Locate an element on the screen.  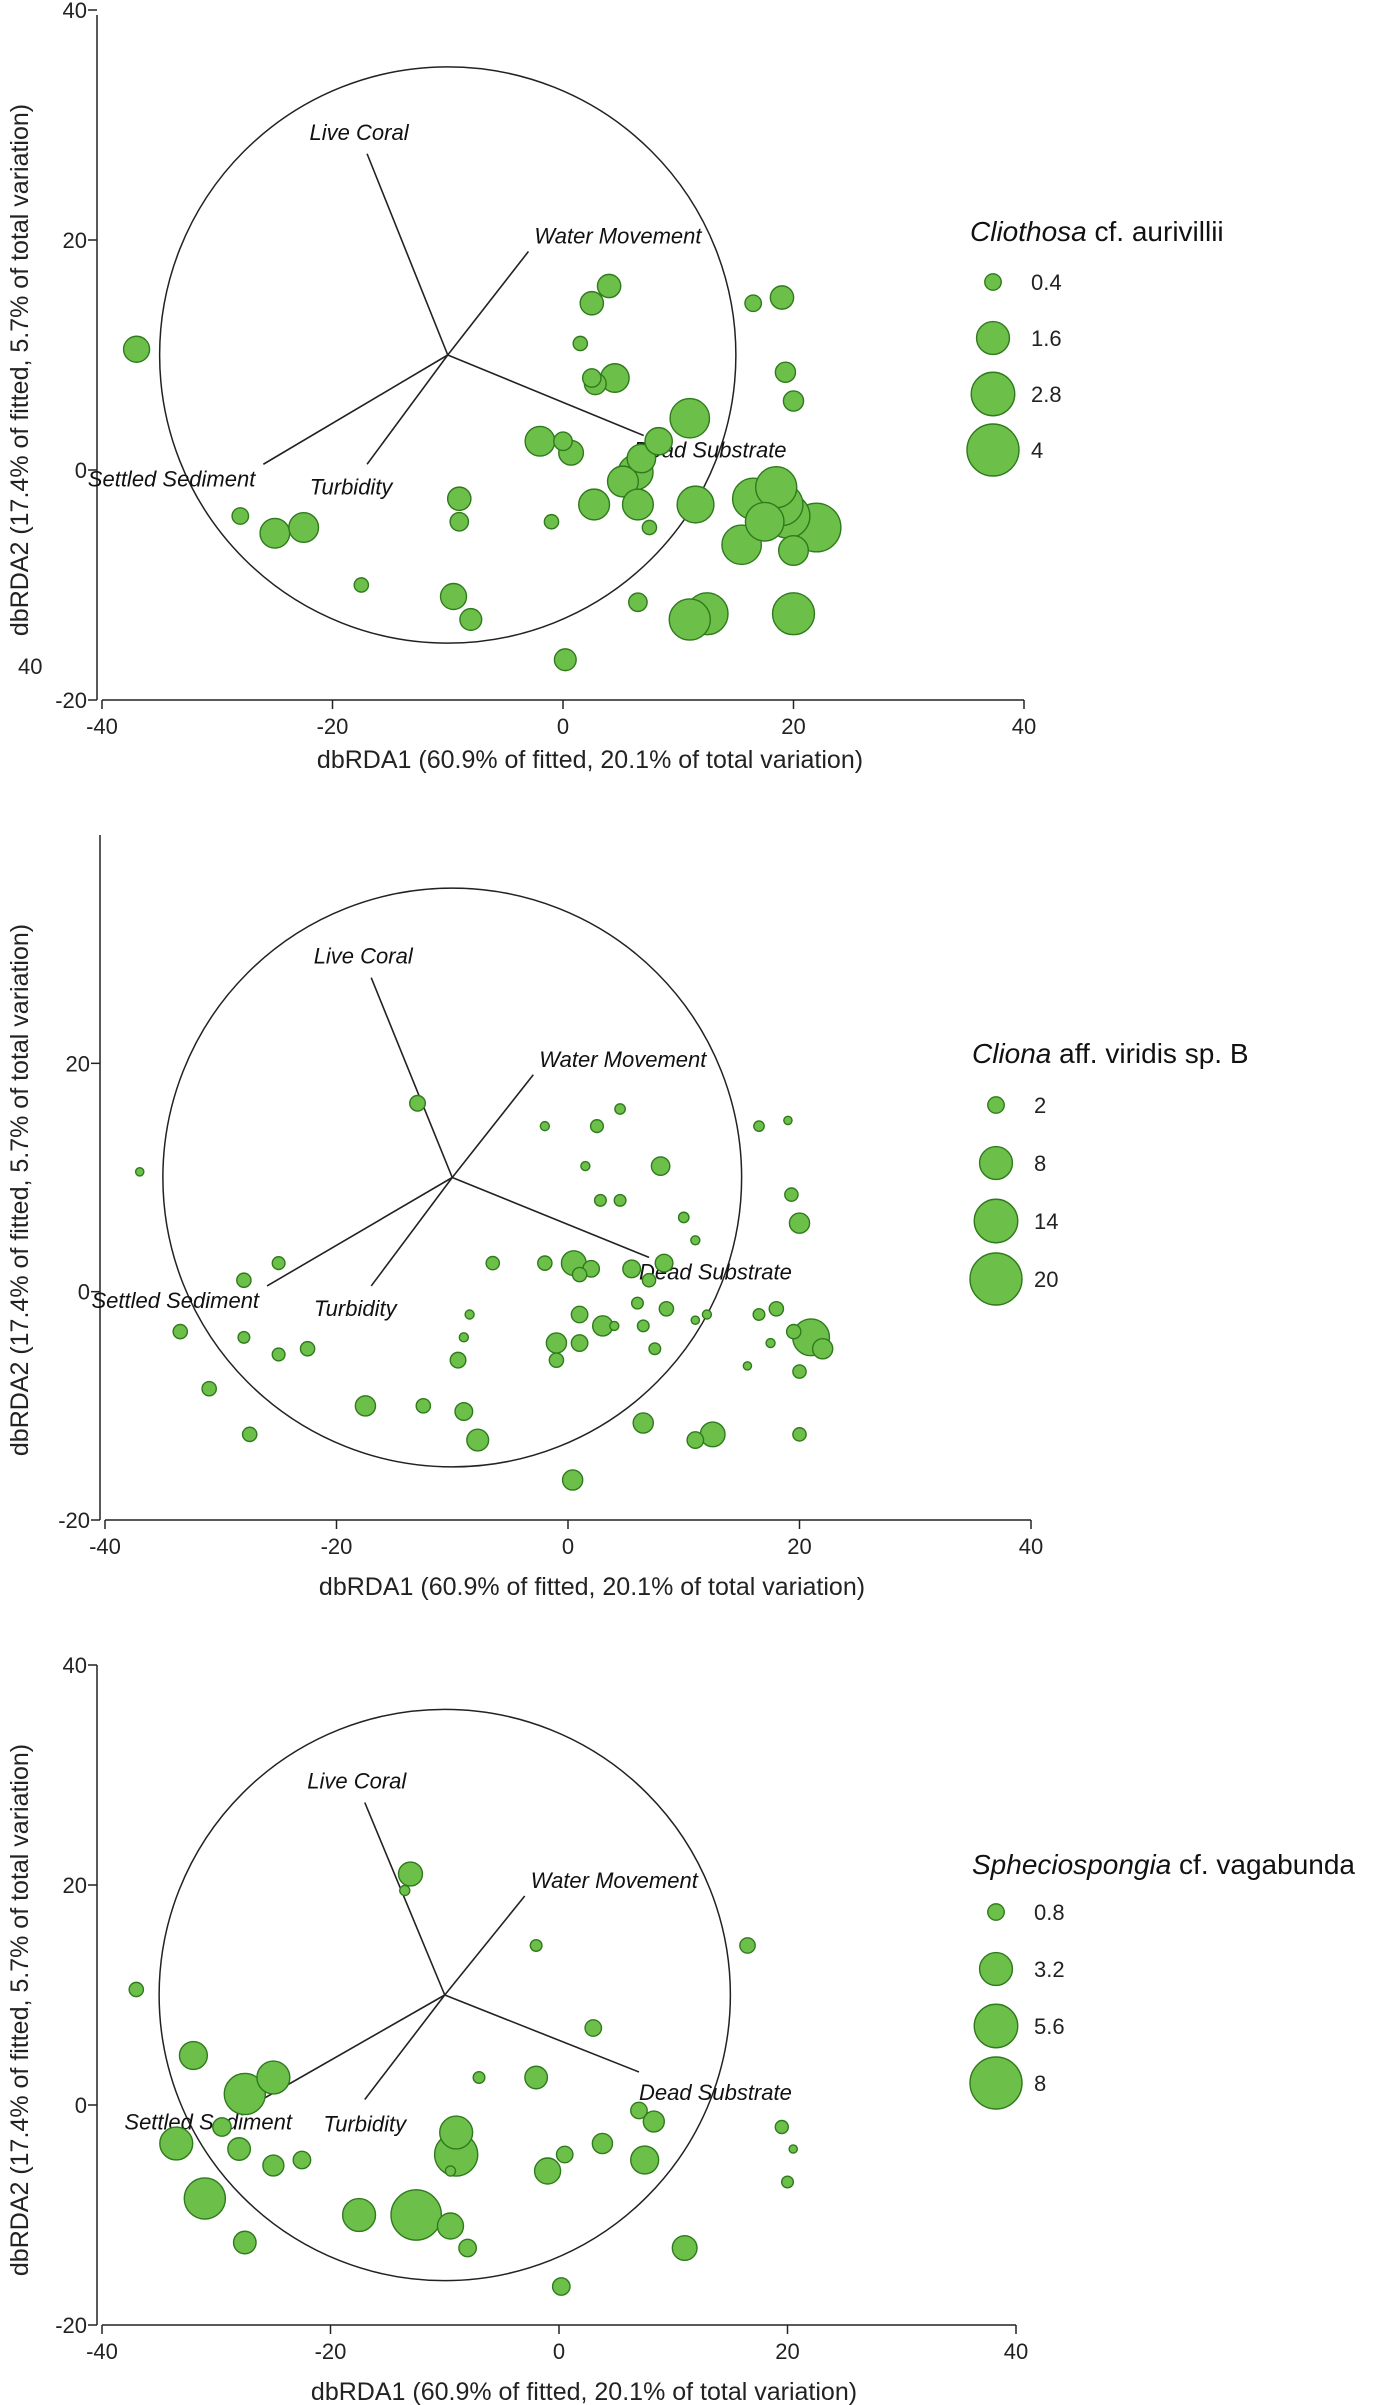
legend-label: 8 is located at coordinates (1040, 2083).